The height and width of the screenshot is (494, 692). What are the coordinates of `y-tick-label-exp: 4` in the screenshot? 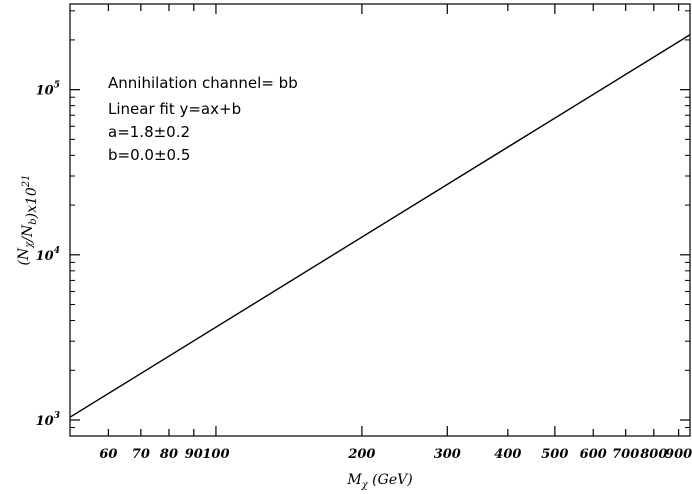 It's located at (57, 251).